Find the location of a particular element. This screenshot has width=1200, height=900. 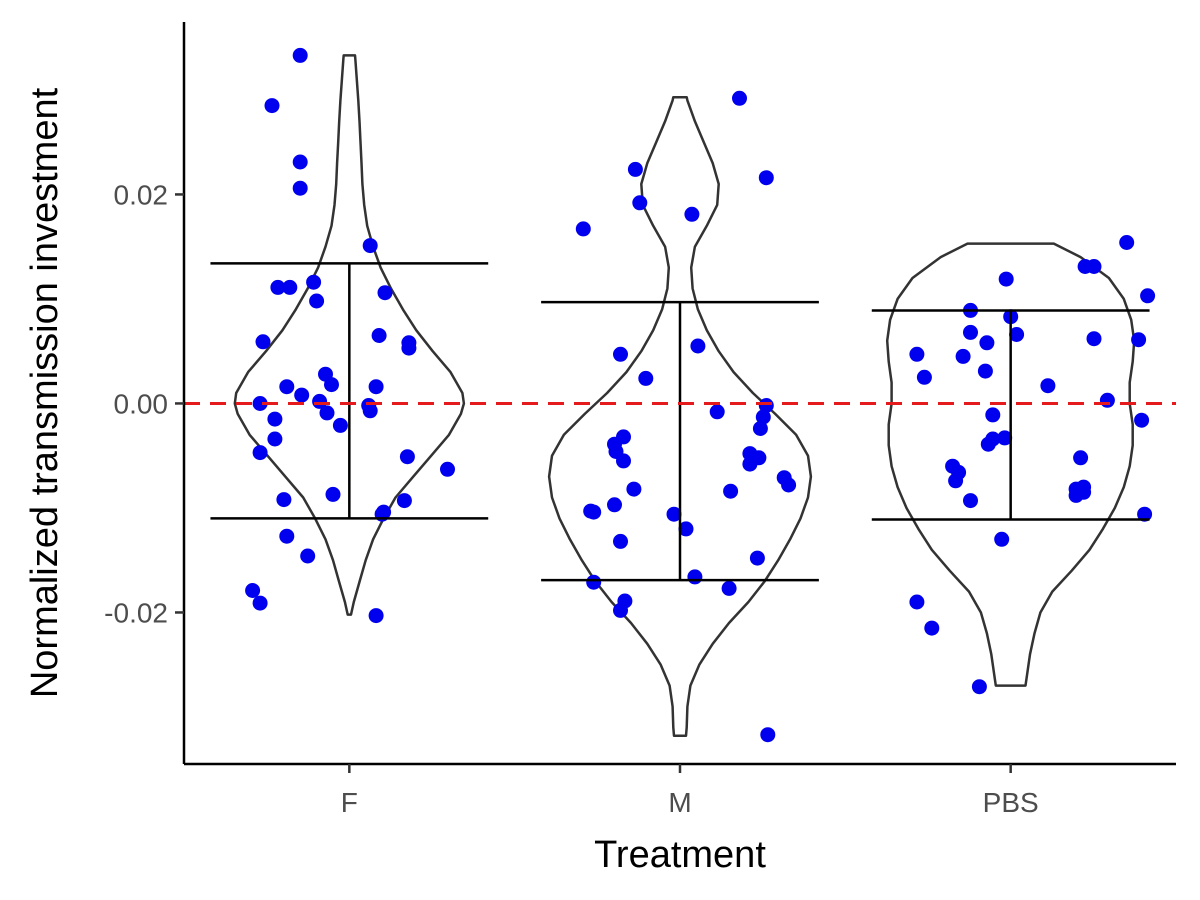

x-tick-label-f: F is located at coordinates (349, 802).